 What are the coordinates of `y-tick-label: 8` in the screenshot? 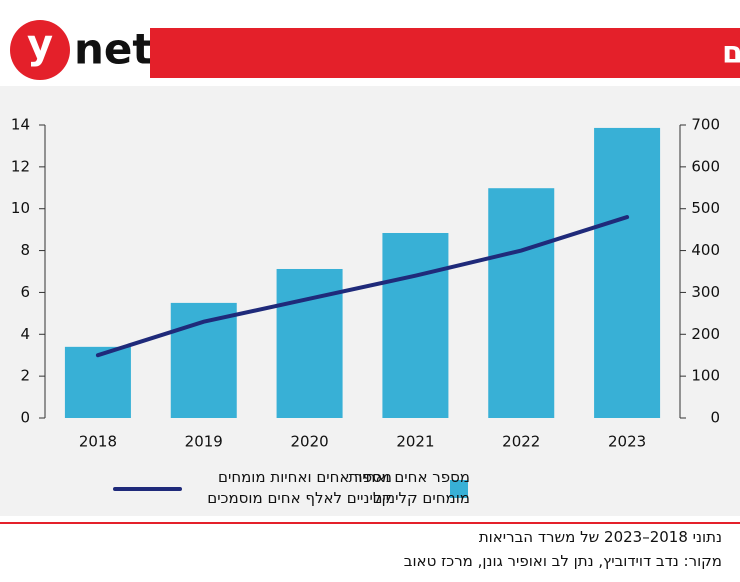 It's located at (25, 250).